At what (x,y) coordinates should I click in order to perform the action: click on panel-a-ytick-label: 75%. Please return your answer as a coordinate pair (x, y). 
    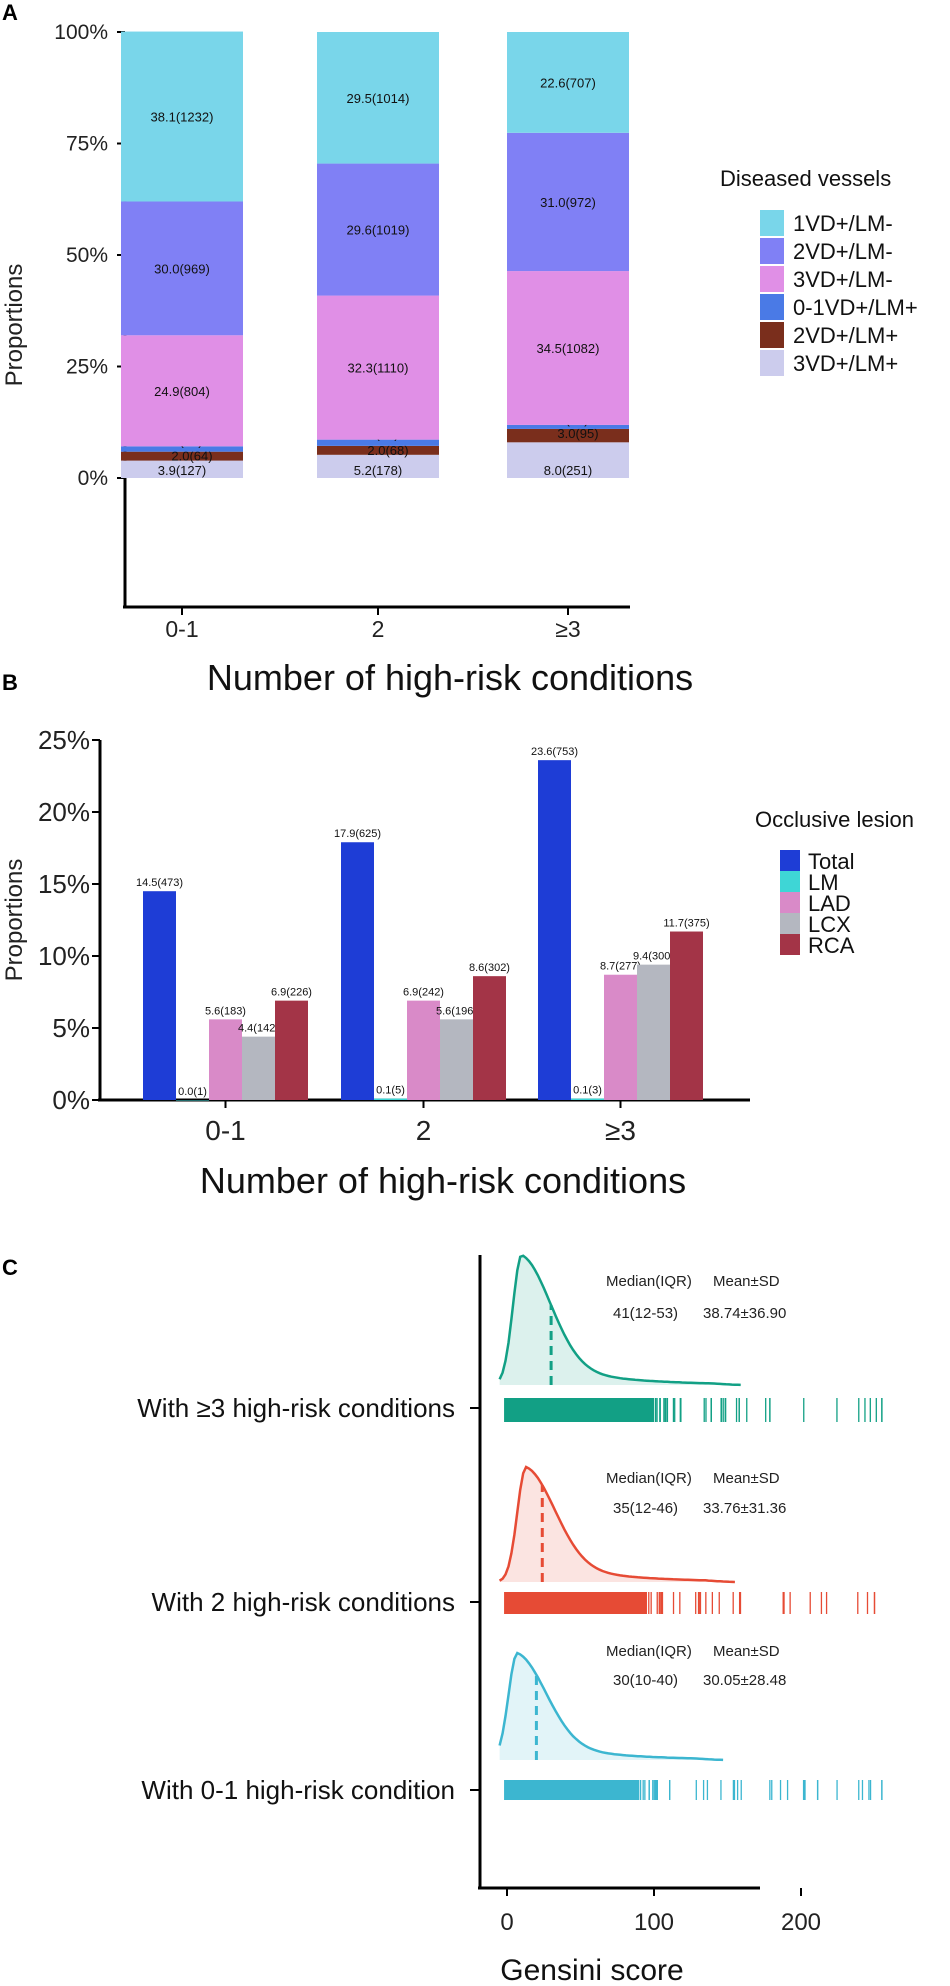
    Looking at the image, I should click on (87, 144).